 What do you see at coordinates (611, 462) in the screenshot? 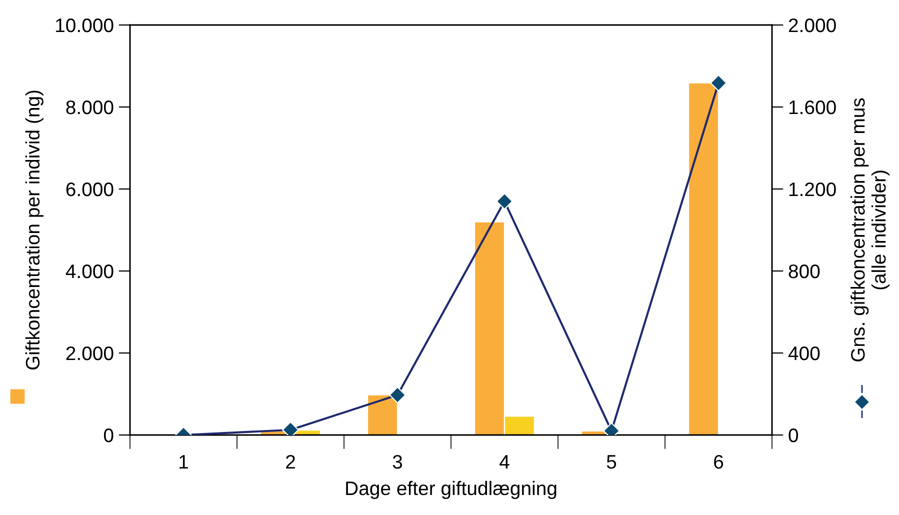
I see `x-tick-label: 5` at bounding box center [611, 462].